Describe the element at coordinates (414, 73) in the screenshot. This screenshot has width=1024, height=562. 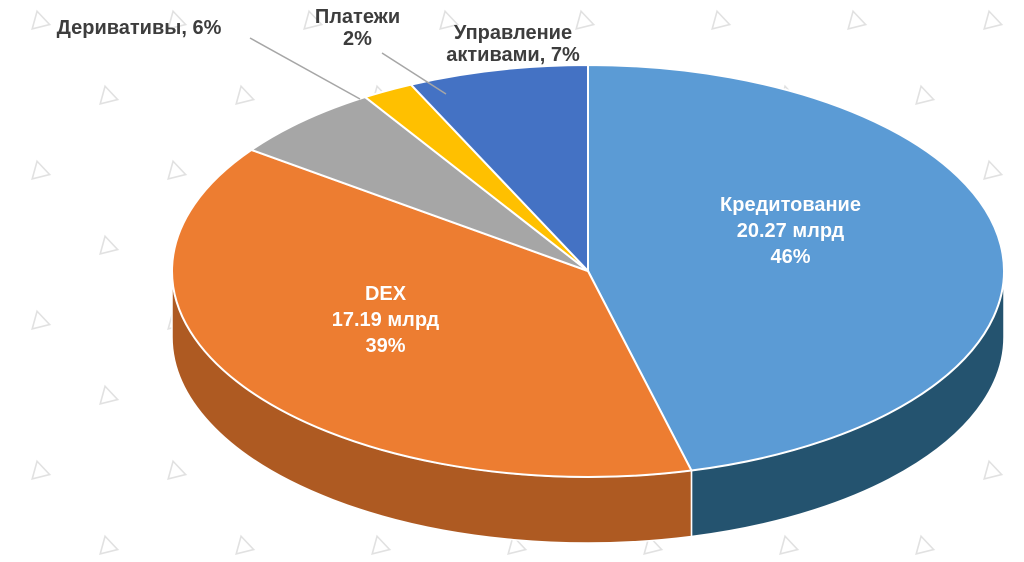
I see `leader-line-payments` at that location.